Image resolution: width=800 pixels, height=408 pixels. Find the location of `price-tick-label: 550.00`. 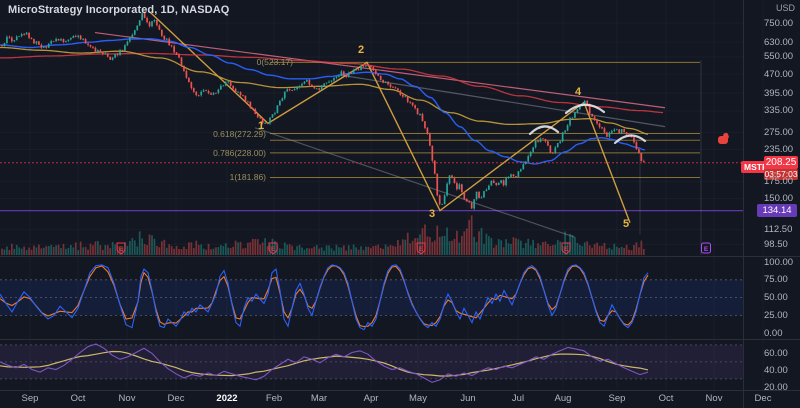

price-tick-label: 550.00 is located at coordinates (779, 57).